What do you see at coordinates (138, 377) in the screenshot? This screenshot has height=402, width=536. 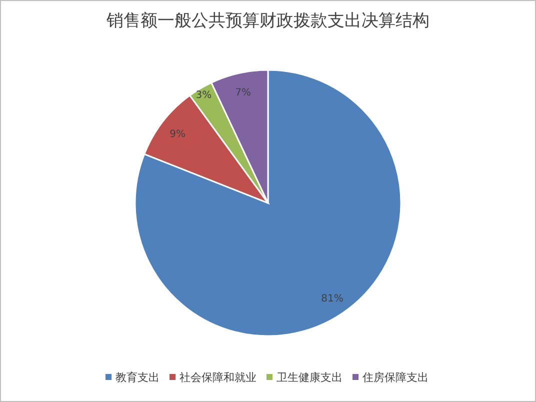 I see `legend-label: 教育支出` at bounding box center [138, 377].